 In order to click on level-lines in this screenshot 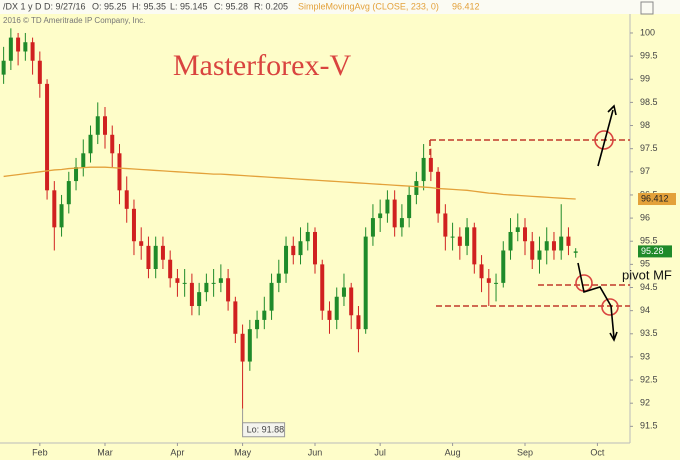, I will do `click(529, 223)`.